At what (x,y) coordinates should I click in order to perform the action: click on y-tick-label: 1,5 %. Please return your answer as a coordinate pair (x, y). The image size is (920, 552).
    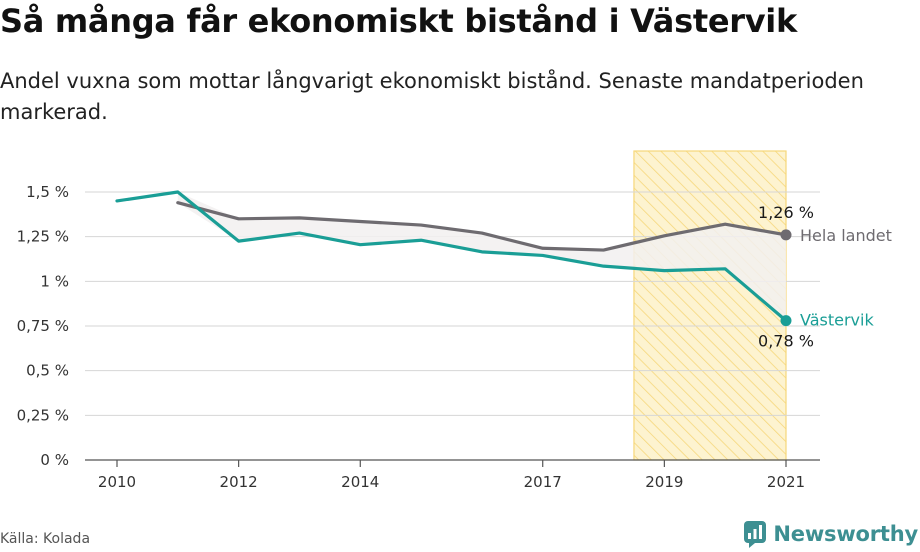
    Looking at the image, I should click on (47, 192).